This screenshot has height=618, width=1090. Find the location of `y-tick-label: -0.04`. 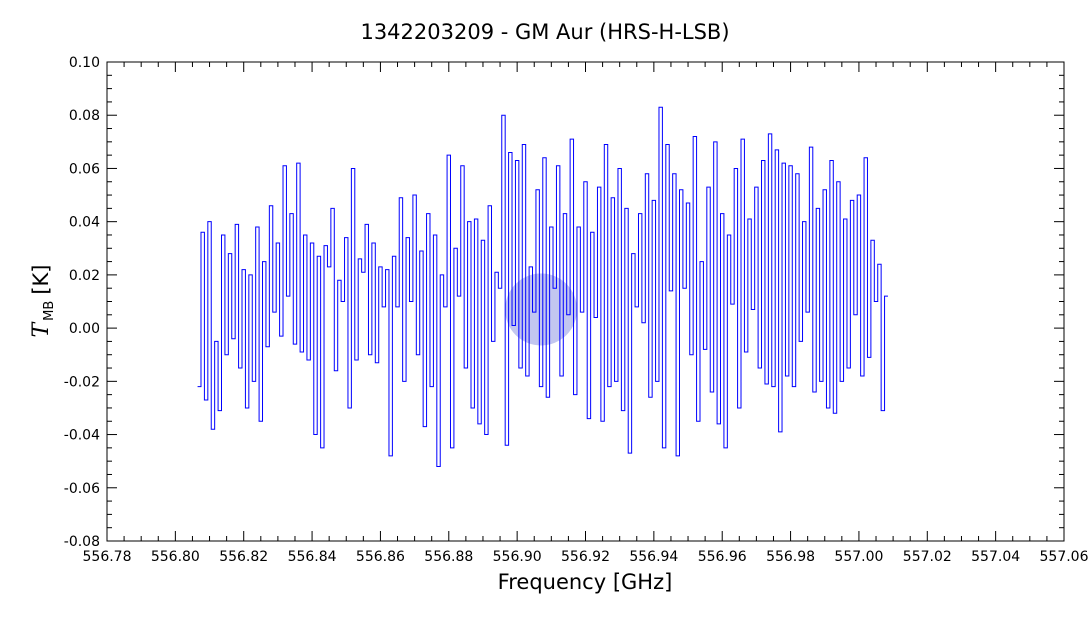

y-tick-label: -0.04 is located at coordinates (82, 436).